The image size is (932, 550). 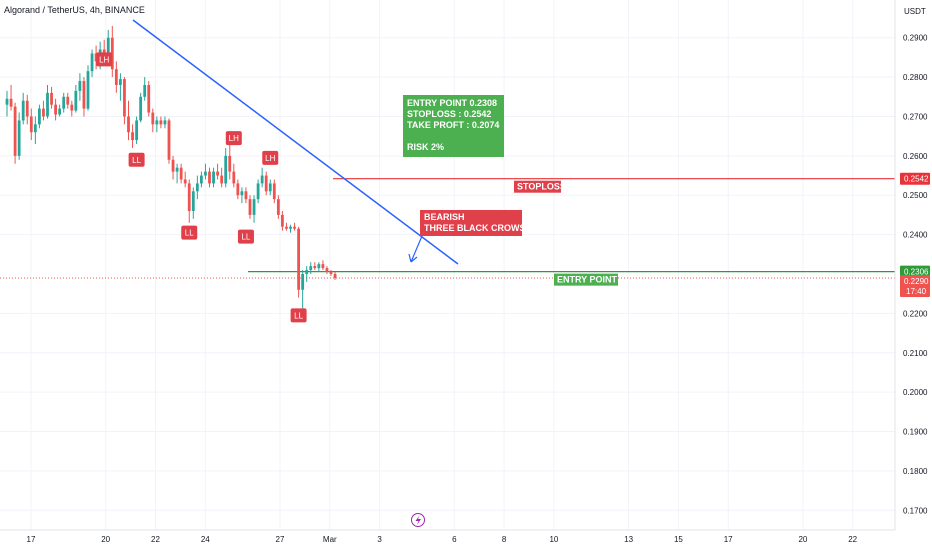 I want to click on entry-label: ENTRY POINT, so click(x=587, y=280).